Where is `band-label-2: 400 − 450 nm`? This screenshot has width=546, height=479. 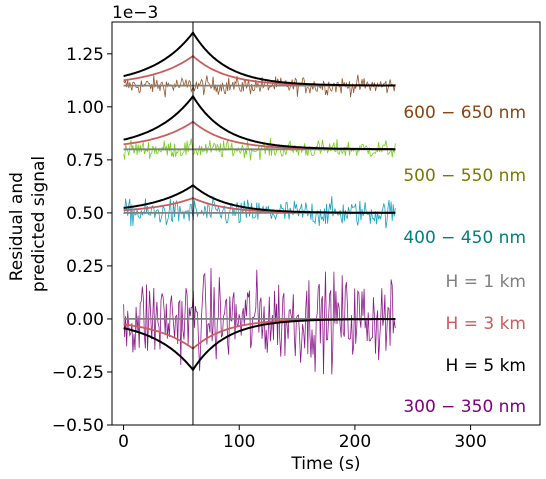 band-label-2: 400 − 450 nm is located at coordinates (464, 238).